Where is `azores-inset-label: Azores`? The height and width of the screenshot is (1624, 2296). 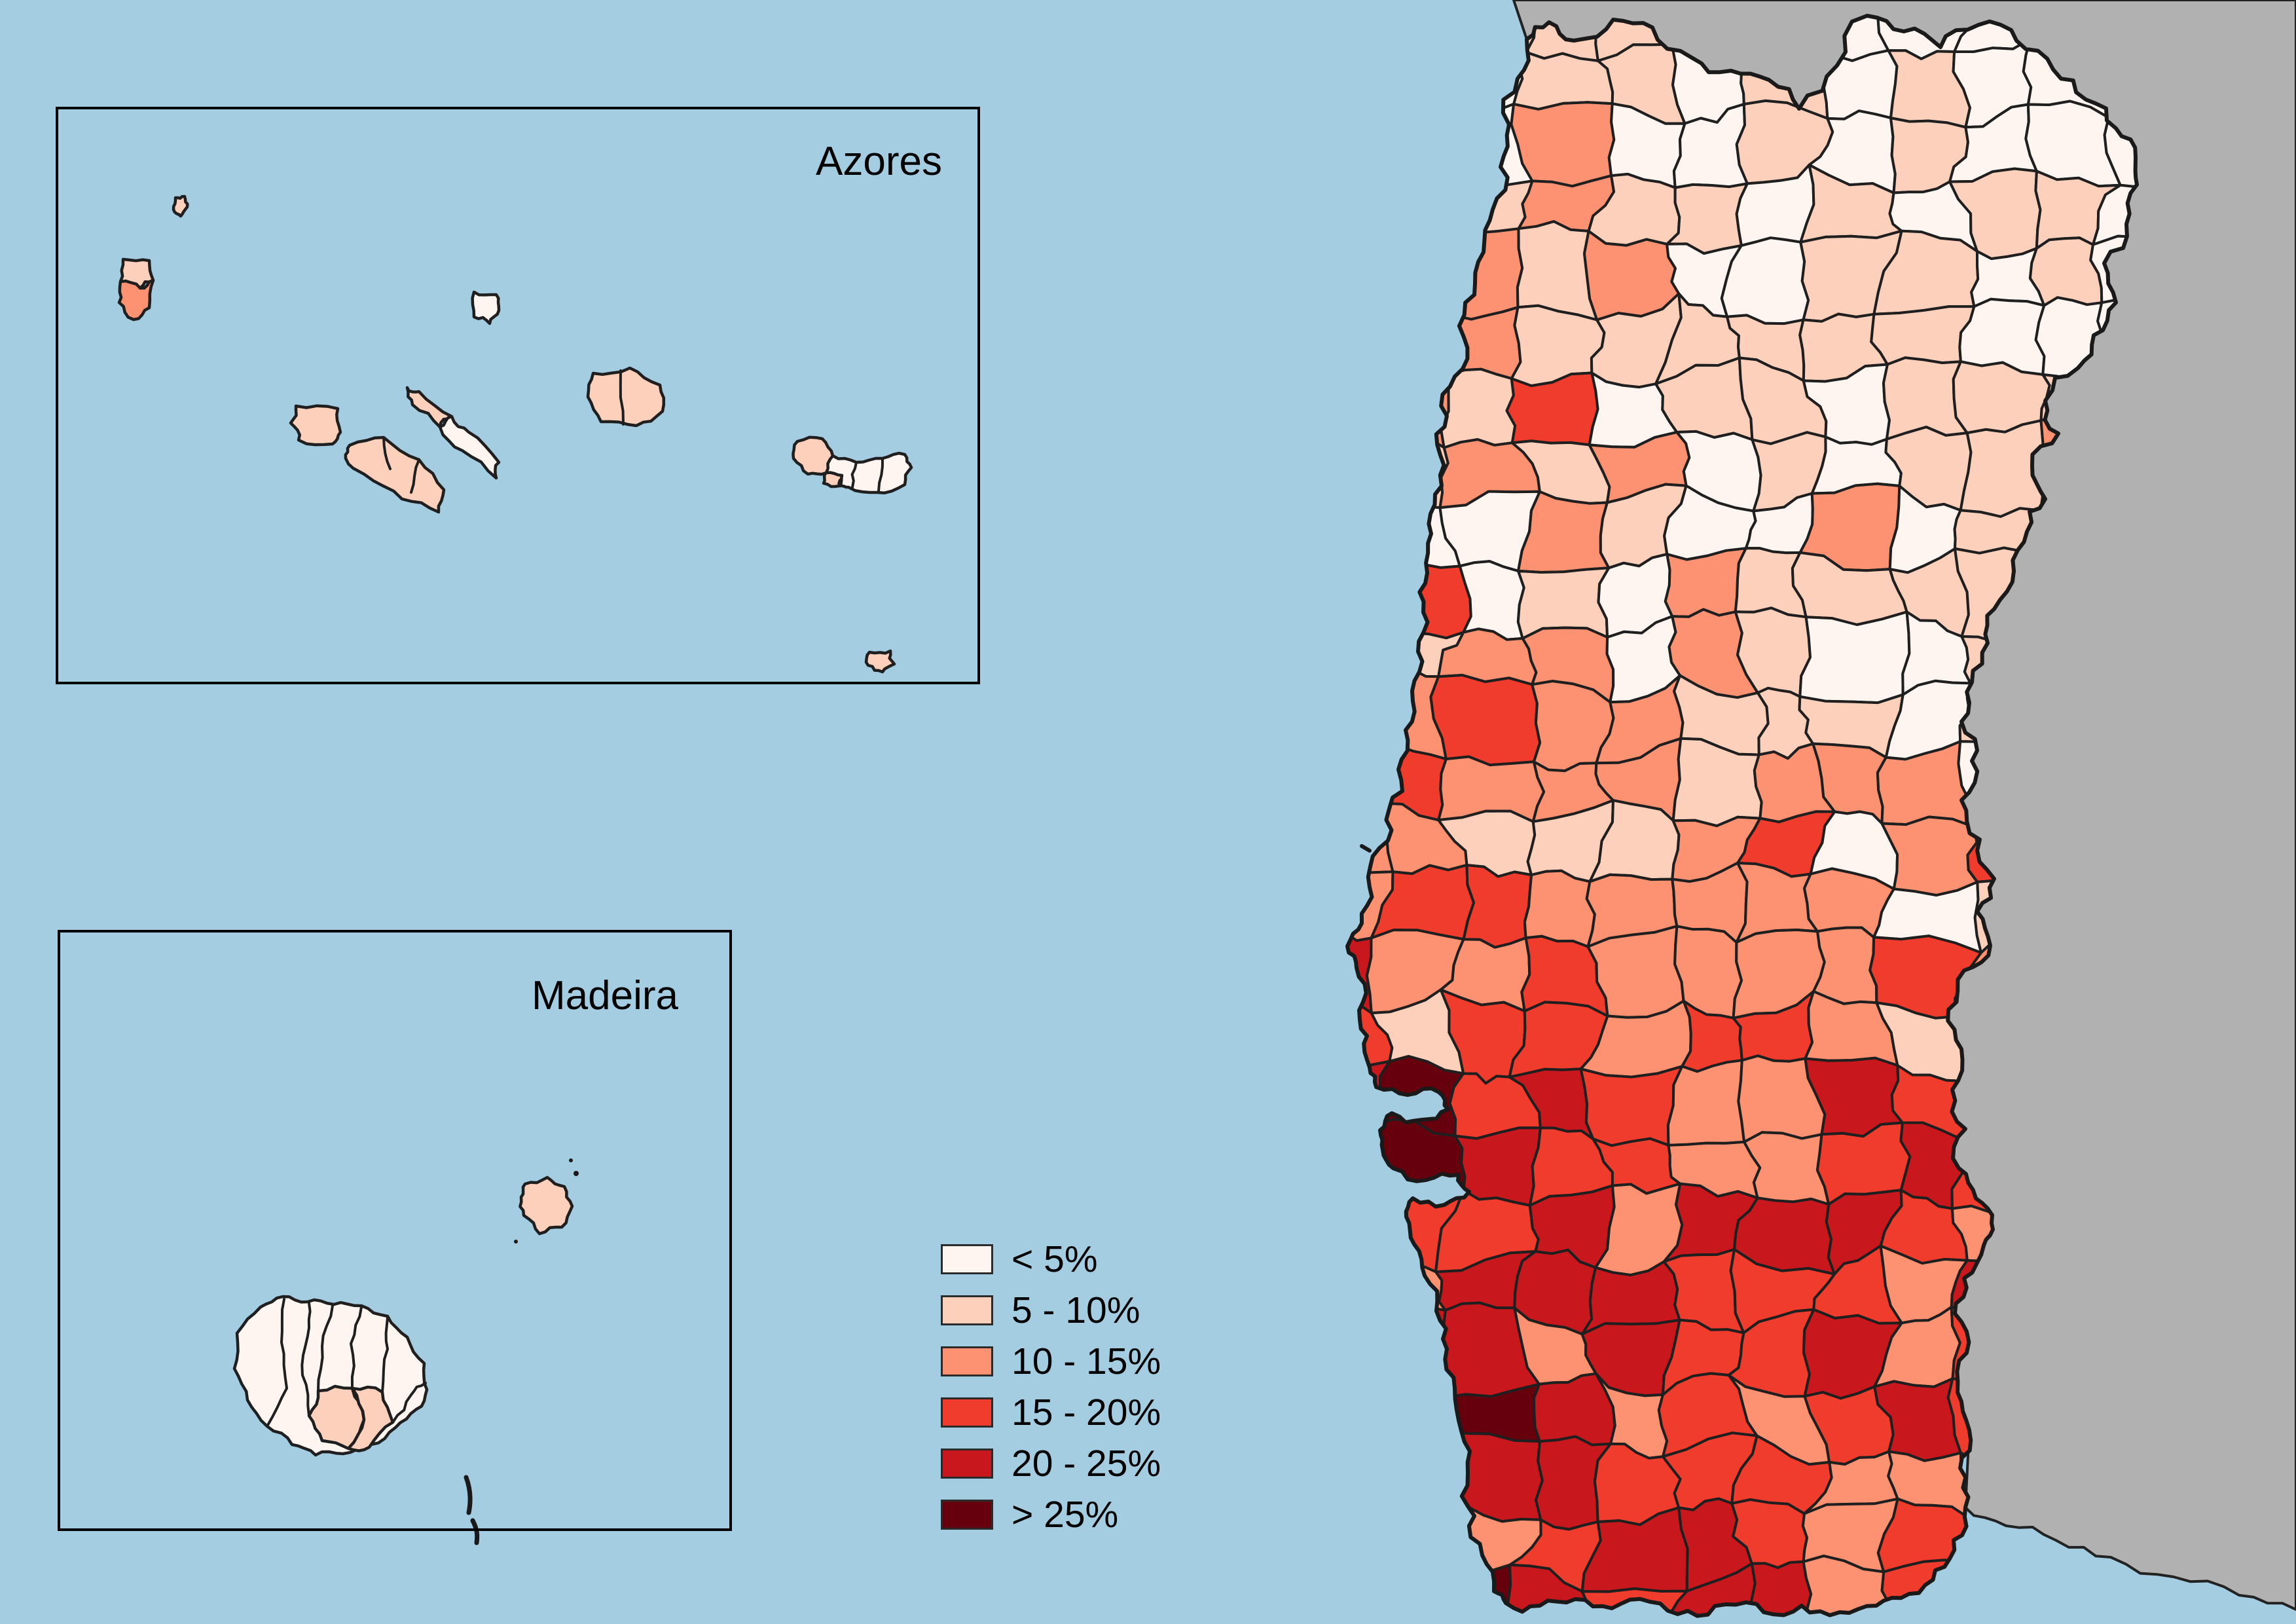 azores-inset-label: Azores is located at coordinates (879, 161).